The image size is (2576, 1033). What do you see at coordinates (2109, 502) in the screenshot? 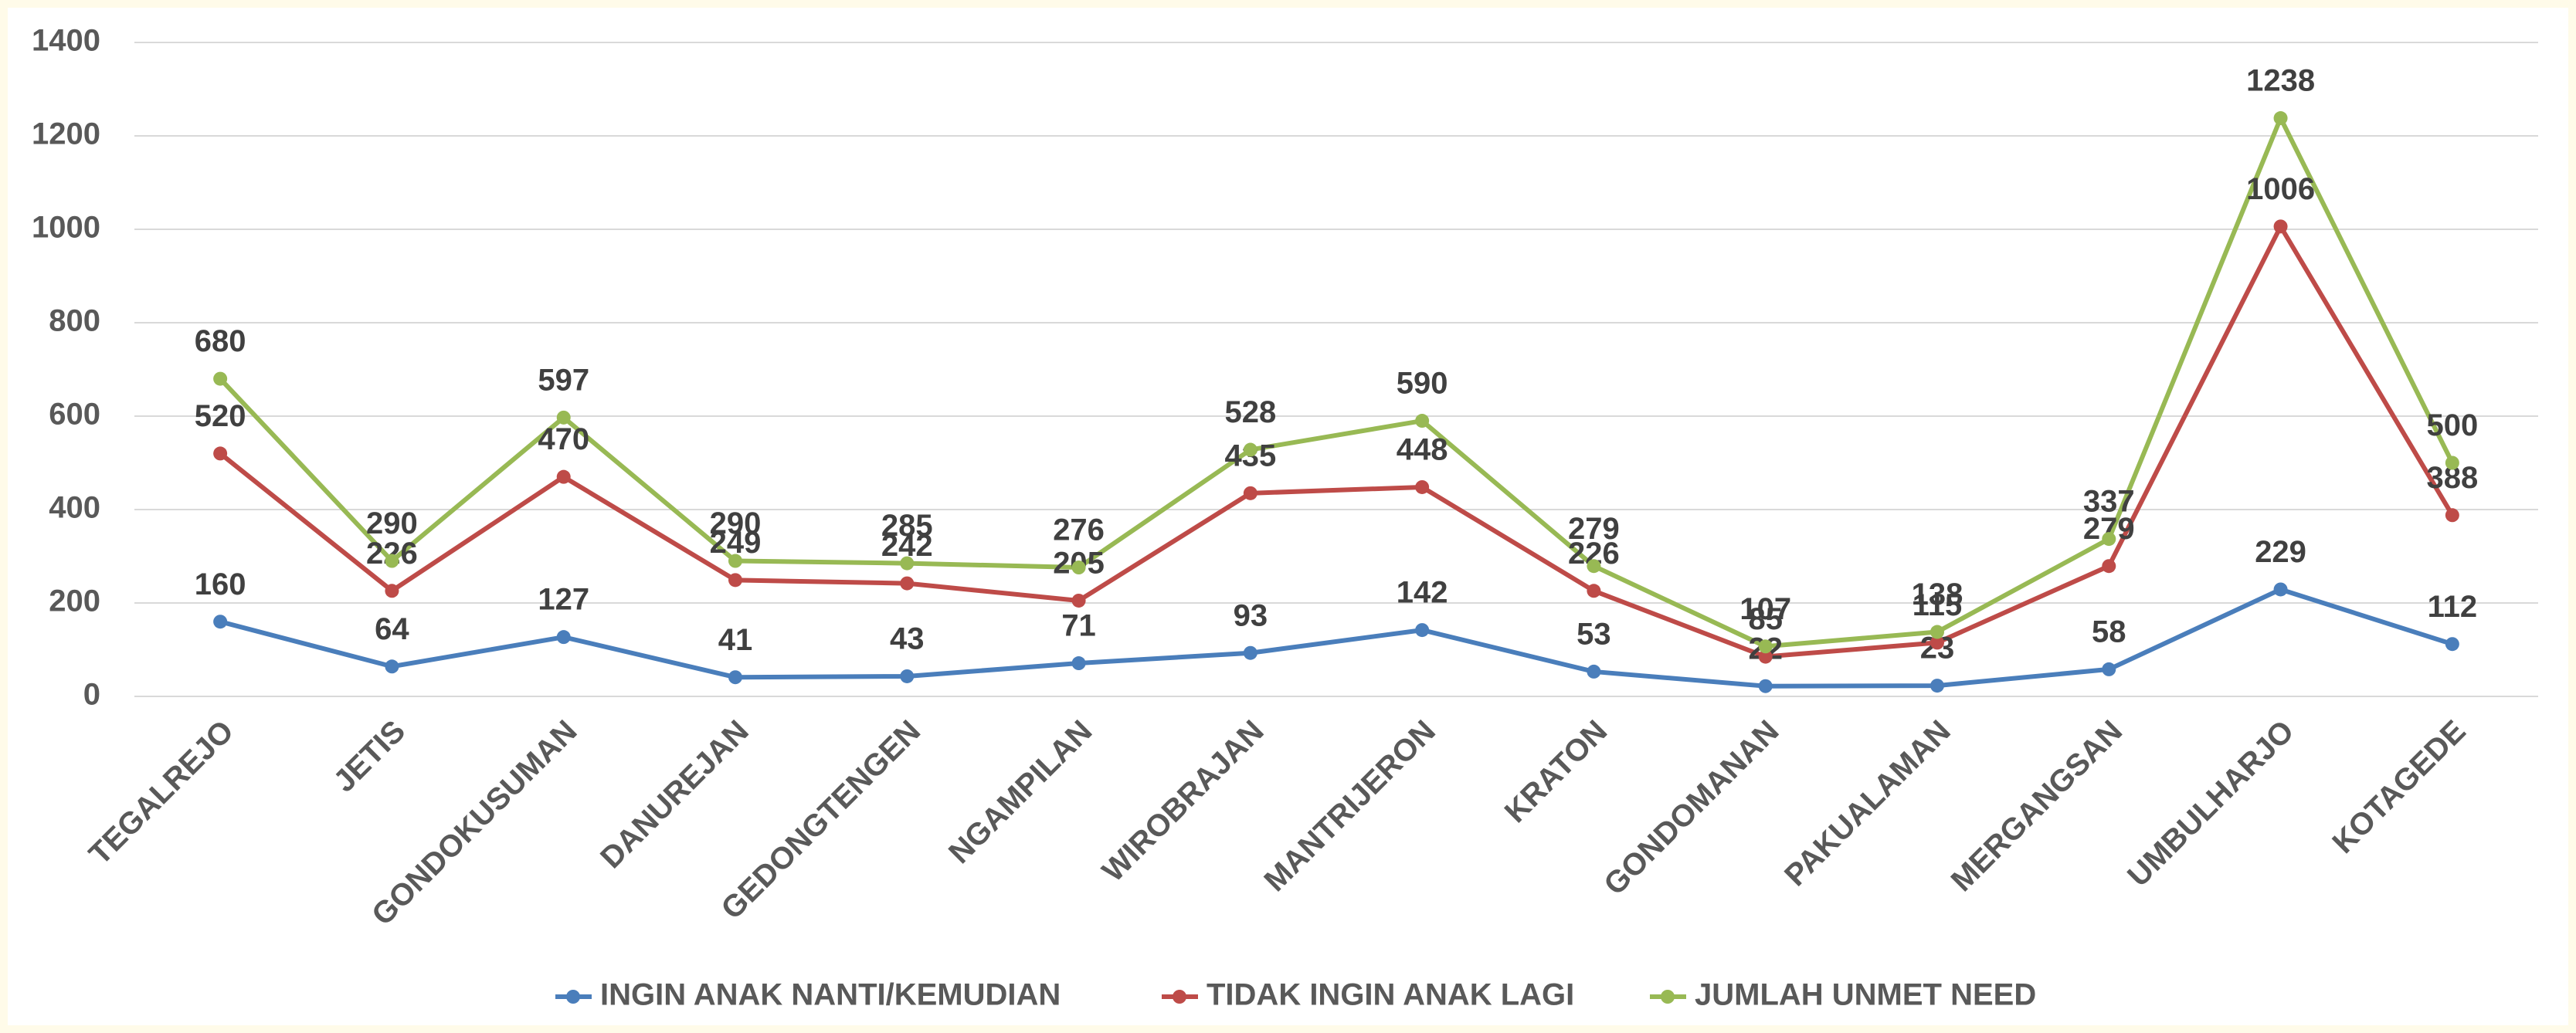
I see `data-label: 337` at bounding box center [2109, 502].